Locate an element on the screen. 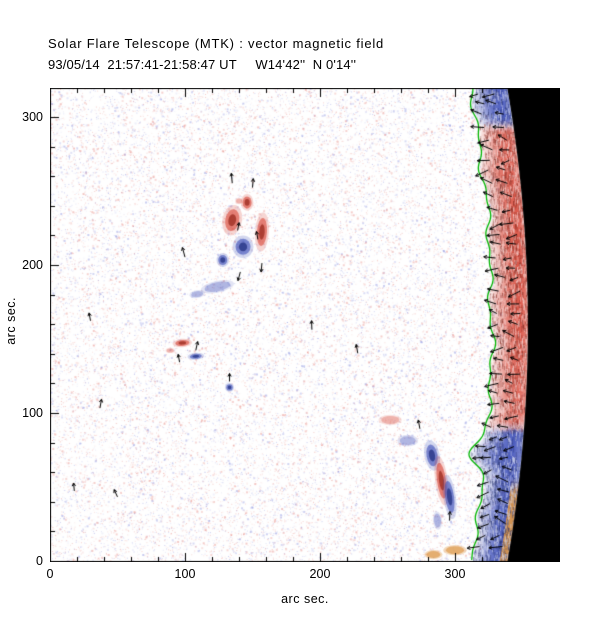  x-tick-label: 200 is located at coordinates (320, 574).